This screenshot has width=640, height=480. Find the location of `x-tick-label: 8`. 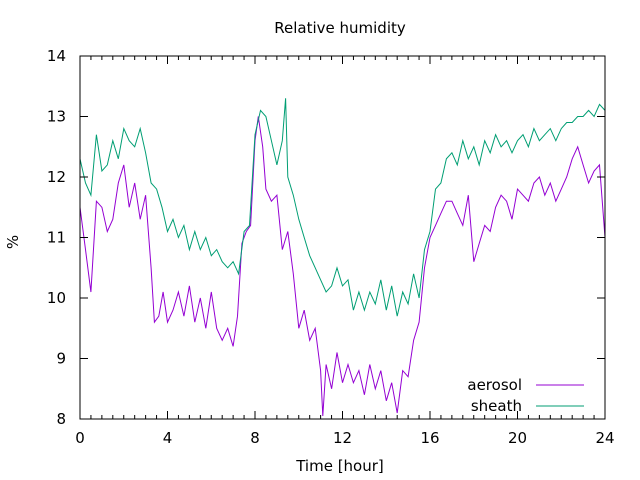

x-tick-label: 8 is located at coordinates (255, 438).